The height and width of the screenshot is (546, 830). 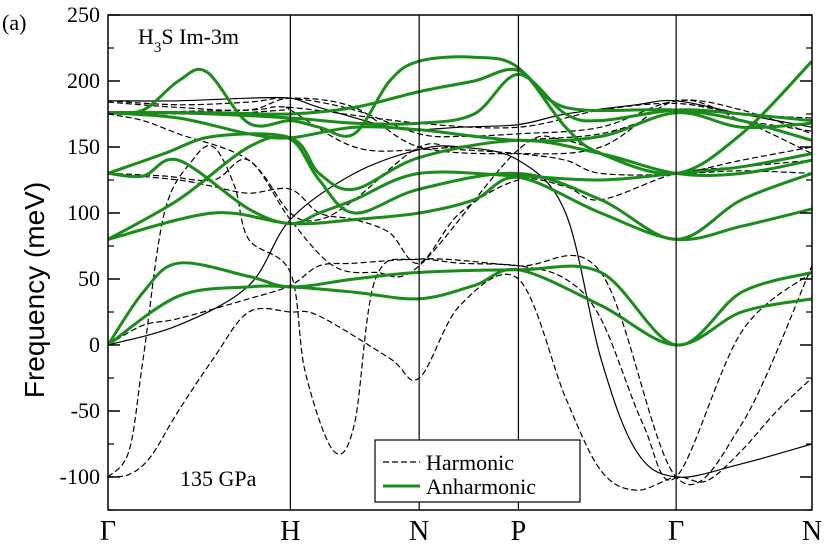 What do you see at coordinates (188, 40) in the screenshot?
I see `material-label: H3S Im-3m` at bounding box center [188, 40].